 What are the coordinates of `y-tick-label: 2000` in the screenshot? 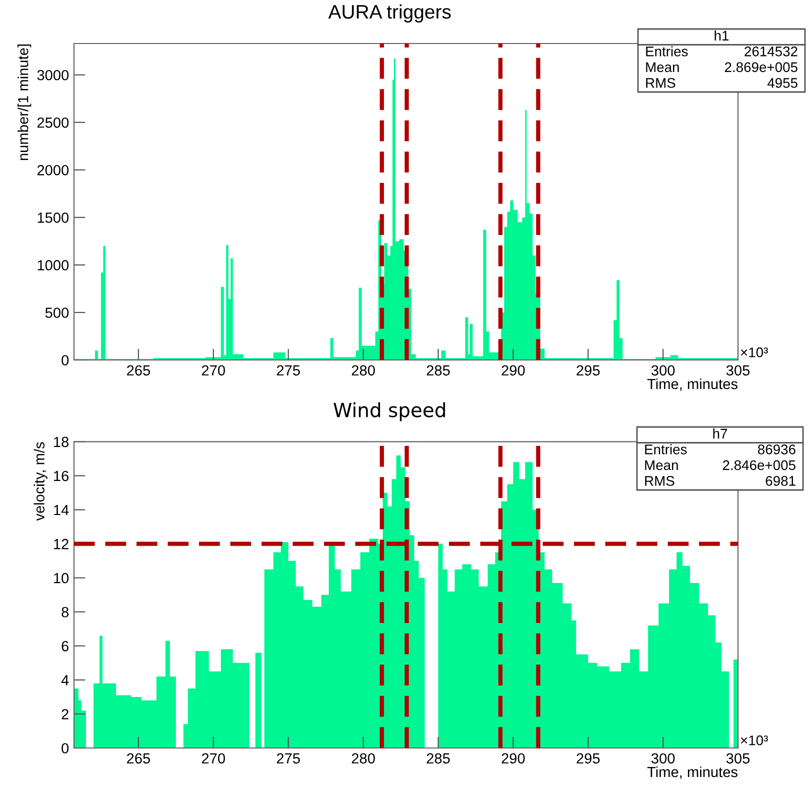 It's located at (53, 170).